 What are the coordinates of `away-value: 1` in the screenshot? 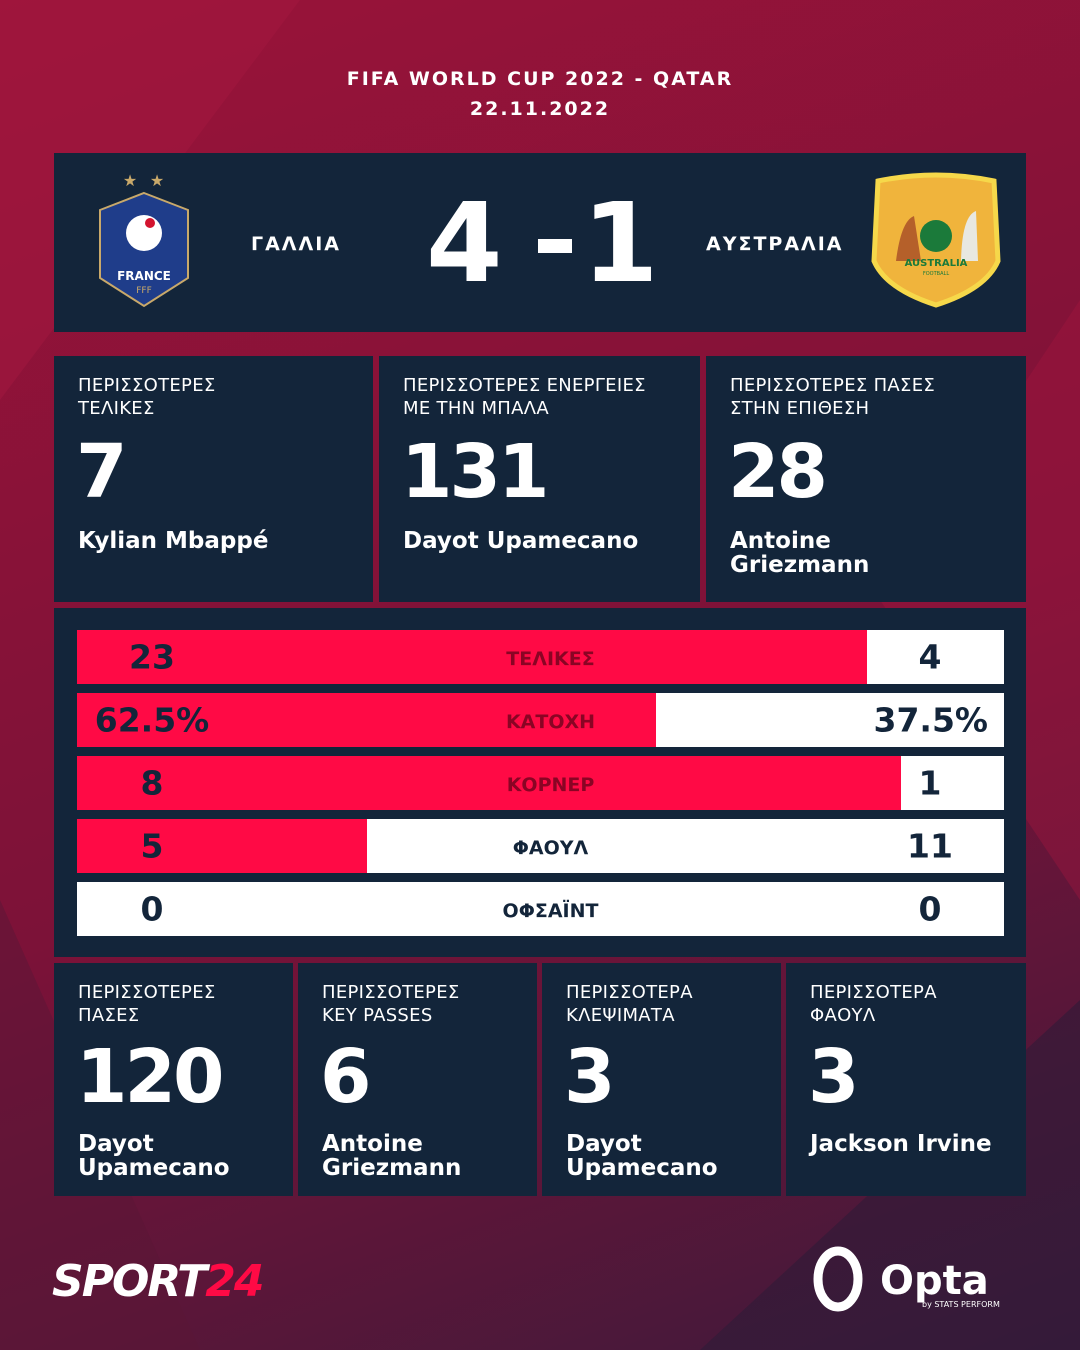 It's located at (930, 783).